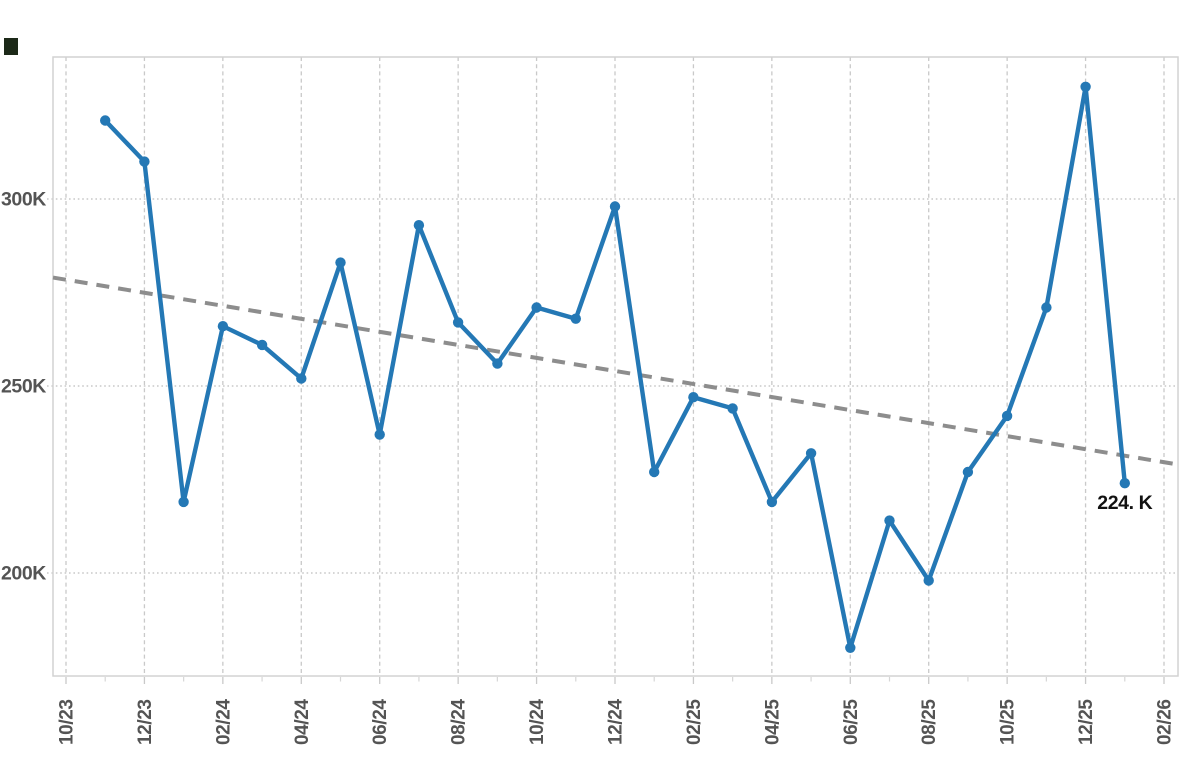 This screenshot has height=784, width=1200. Describe the element at coordinates (23, 574) in the screenshot. I see `y-axis-label: 200K` at that location.